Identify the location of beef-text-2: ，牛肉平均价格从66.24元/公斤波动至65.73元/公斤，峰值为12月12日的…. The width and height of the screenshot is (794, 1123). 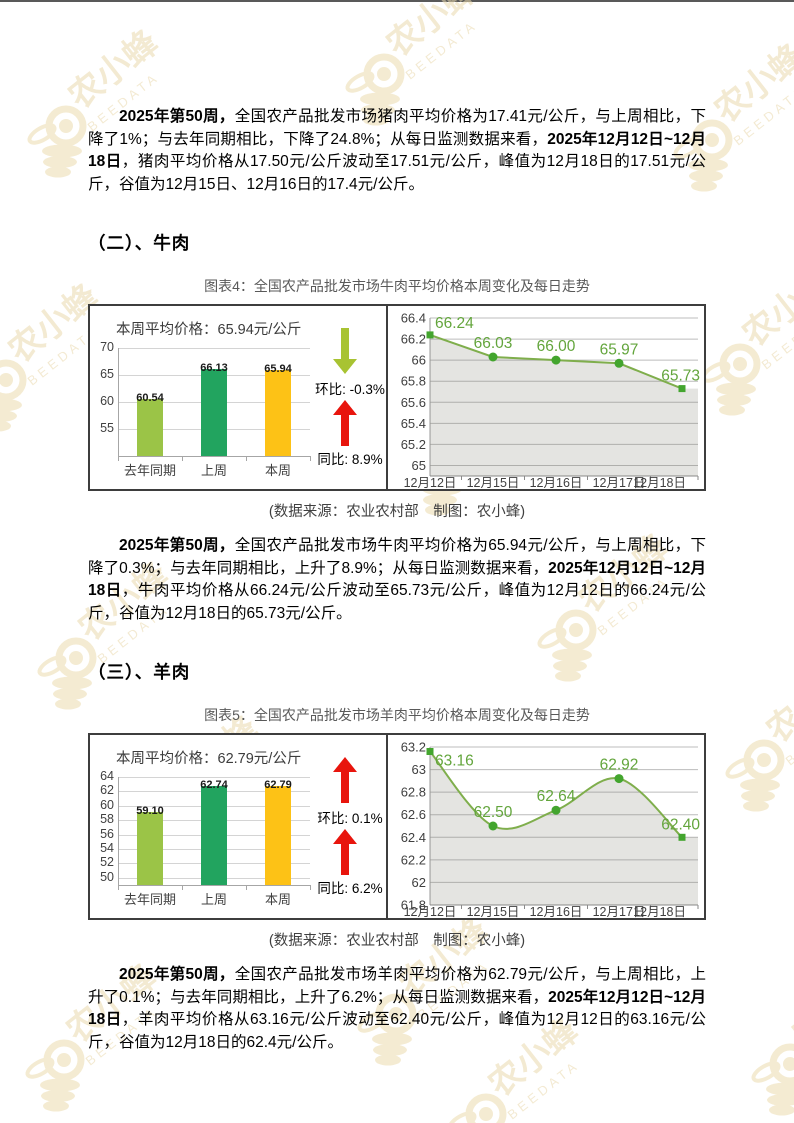
(397, 602).